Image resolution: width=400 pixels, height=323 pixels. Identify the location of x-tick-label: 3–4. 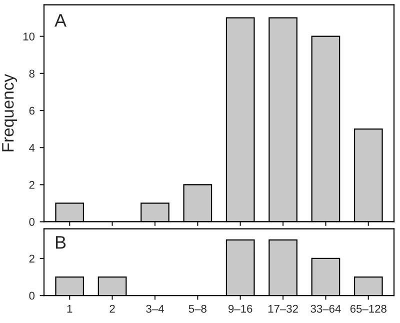
(155, 308).